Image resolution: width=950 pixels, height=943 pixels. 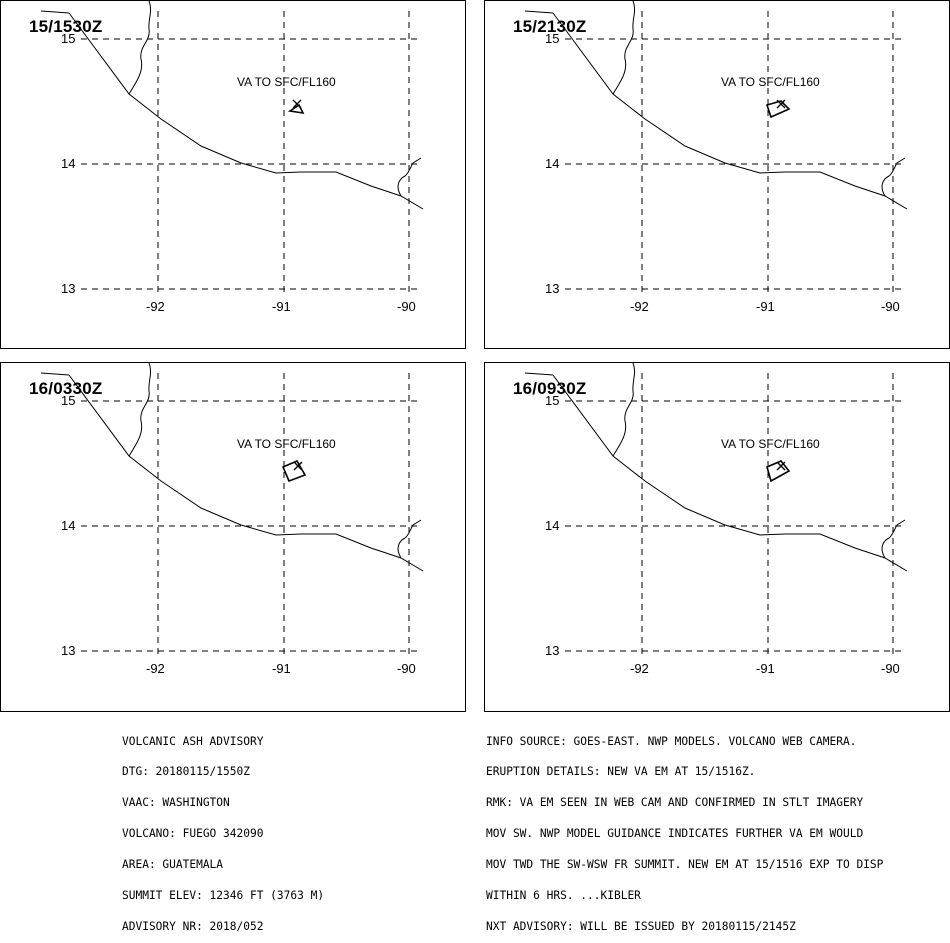 I want to click on advisory-line: VOLCANIC ASH ADVISORY, so click(x=193, y=741).